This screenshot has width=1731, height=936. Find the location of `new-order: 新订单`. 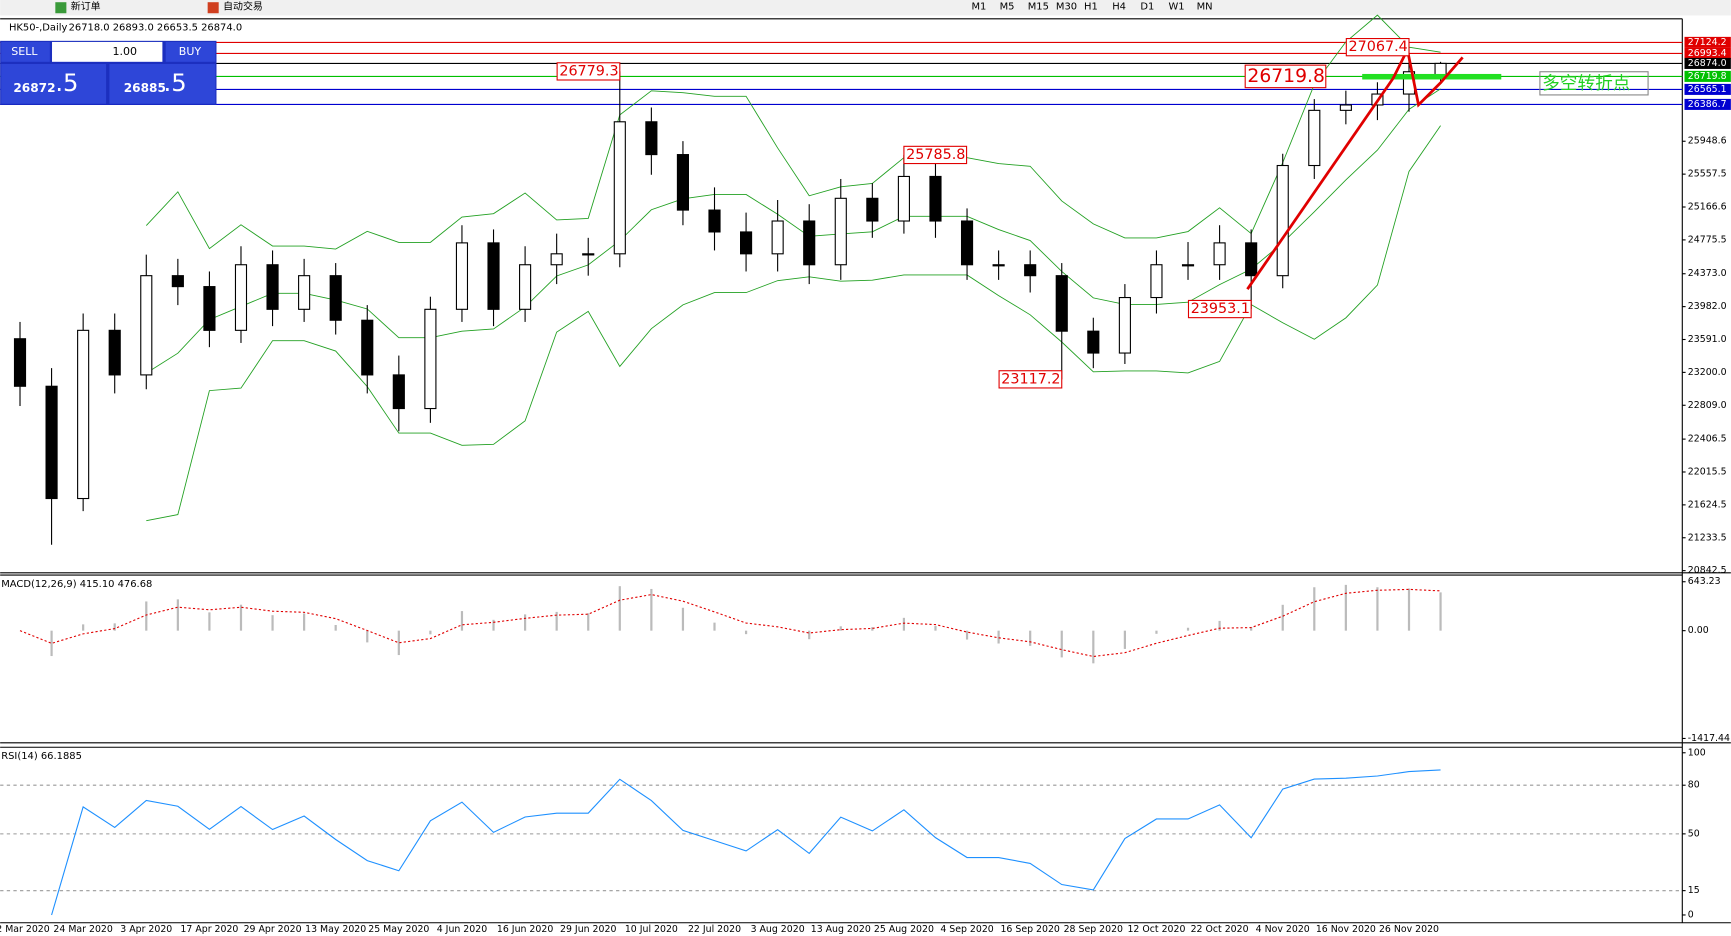

new-order: 新订单 is located at coordinates (86, 6).